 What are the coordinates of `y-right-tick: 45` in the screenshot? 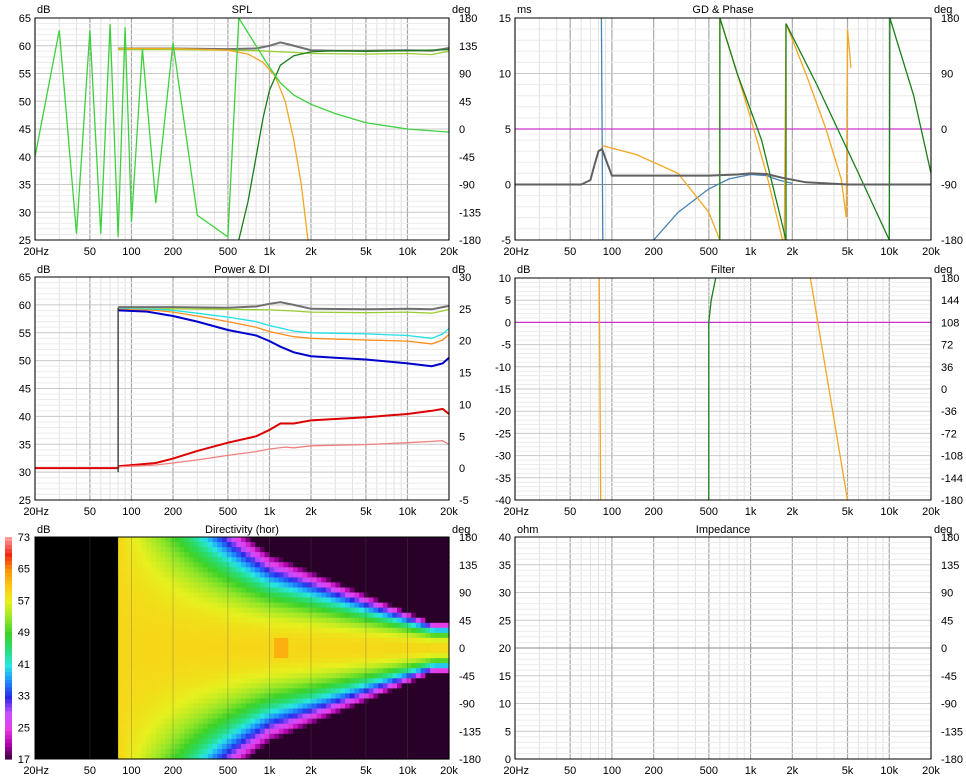 It's located at (465, 621).